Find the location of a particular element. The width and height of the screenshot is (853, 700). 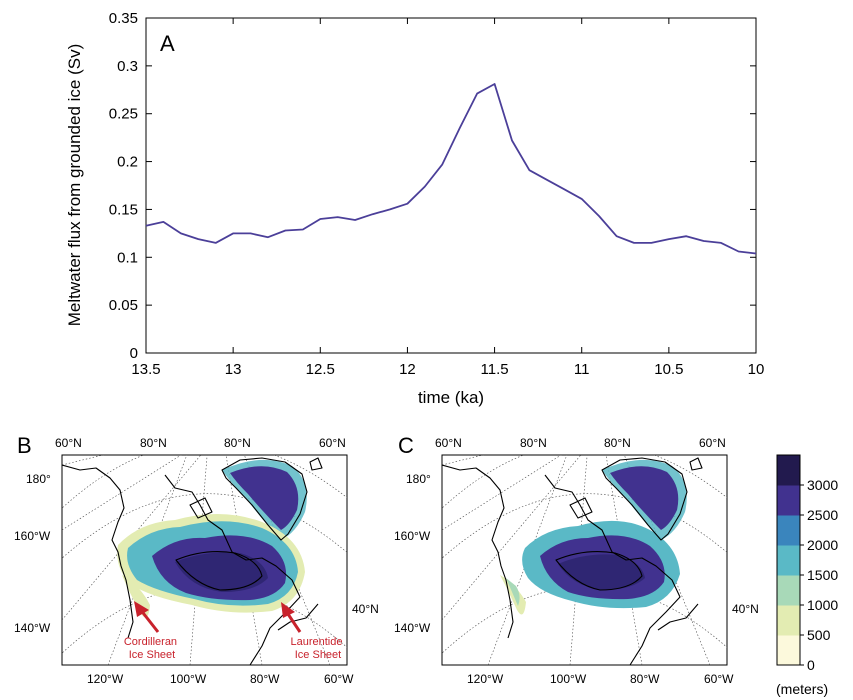

colorbar: 0 500 1000 1500 2000 2500 3000 (meters) is located at coordinates (807, 575).